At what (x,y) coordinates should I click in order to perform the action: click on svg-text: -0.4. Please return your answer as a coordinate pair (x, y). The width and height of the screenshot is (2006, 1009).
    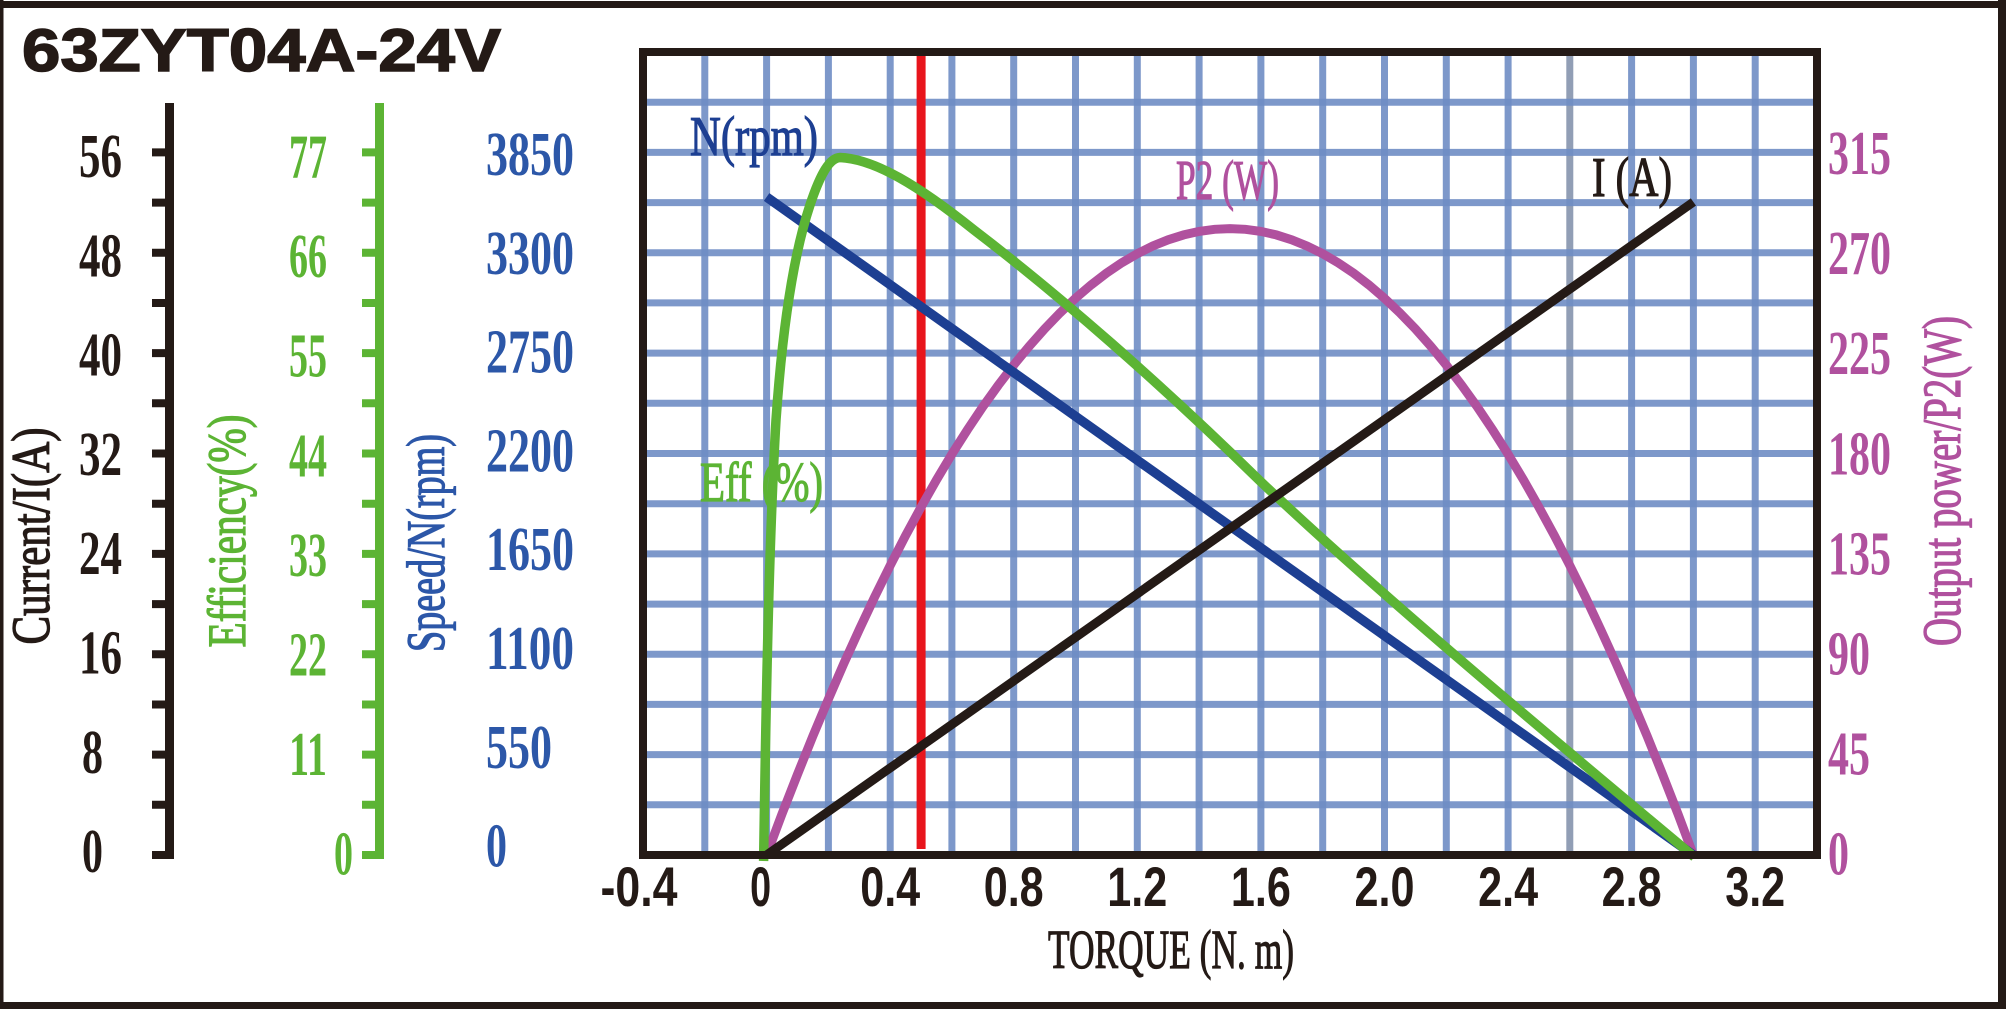
    Looking at the image, I should click on (639, 886).